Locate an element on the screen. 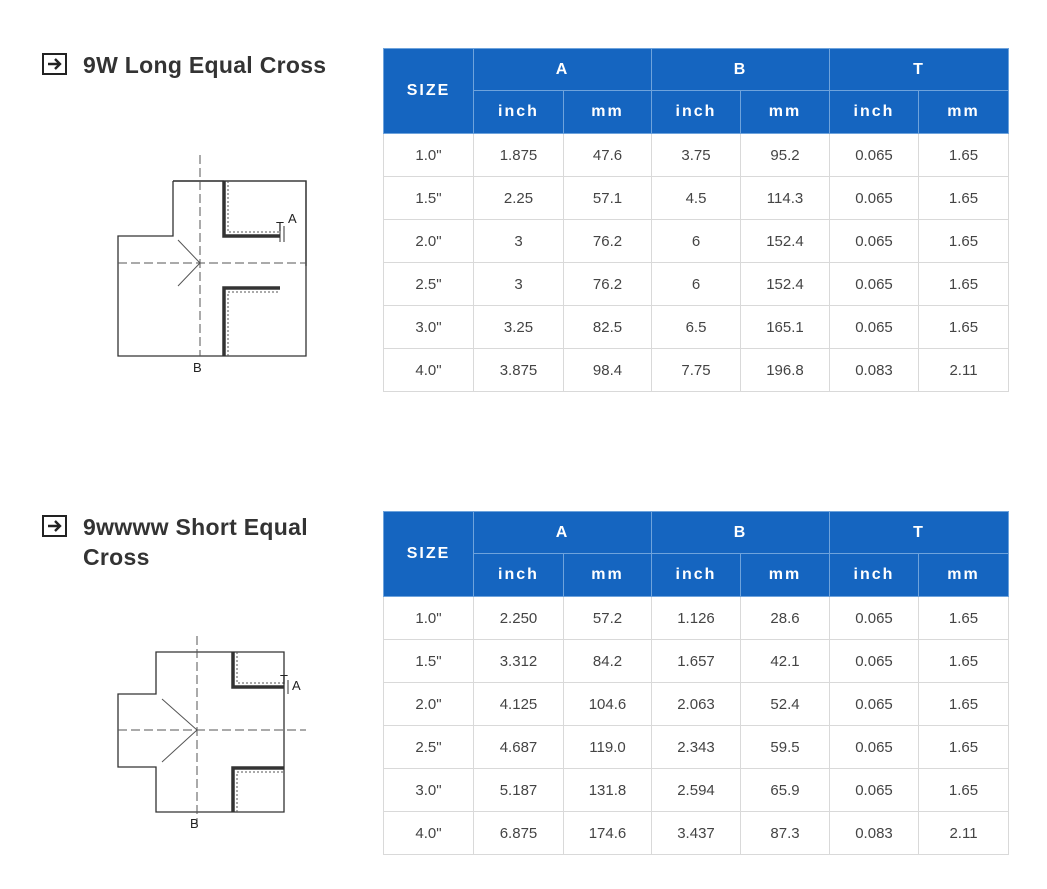  dim-t-label: T is located at coordinates (284, 679).